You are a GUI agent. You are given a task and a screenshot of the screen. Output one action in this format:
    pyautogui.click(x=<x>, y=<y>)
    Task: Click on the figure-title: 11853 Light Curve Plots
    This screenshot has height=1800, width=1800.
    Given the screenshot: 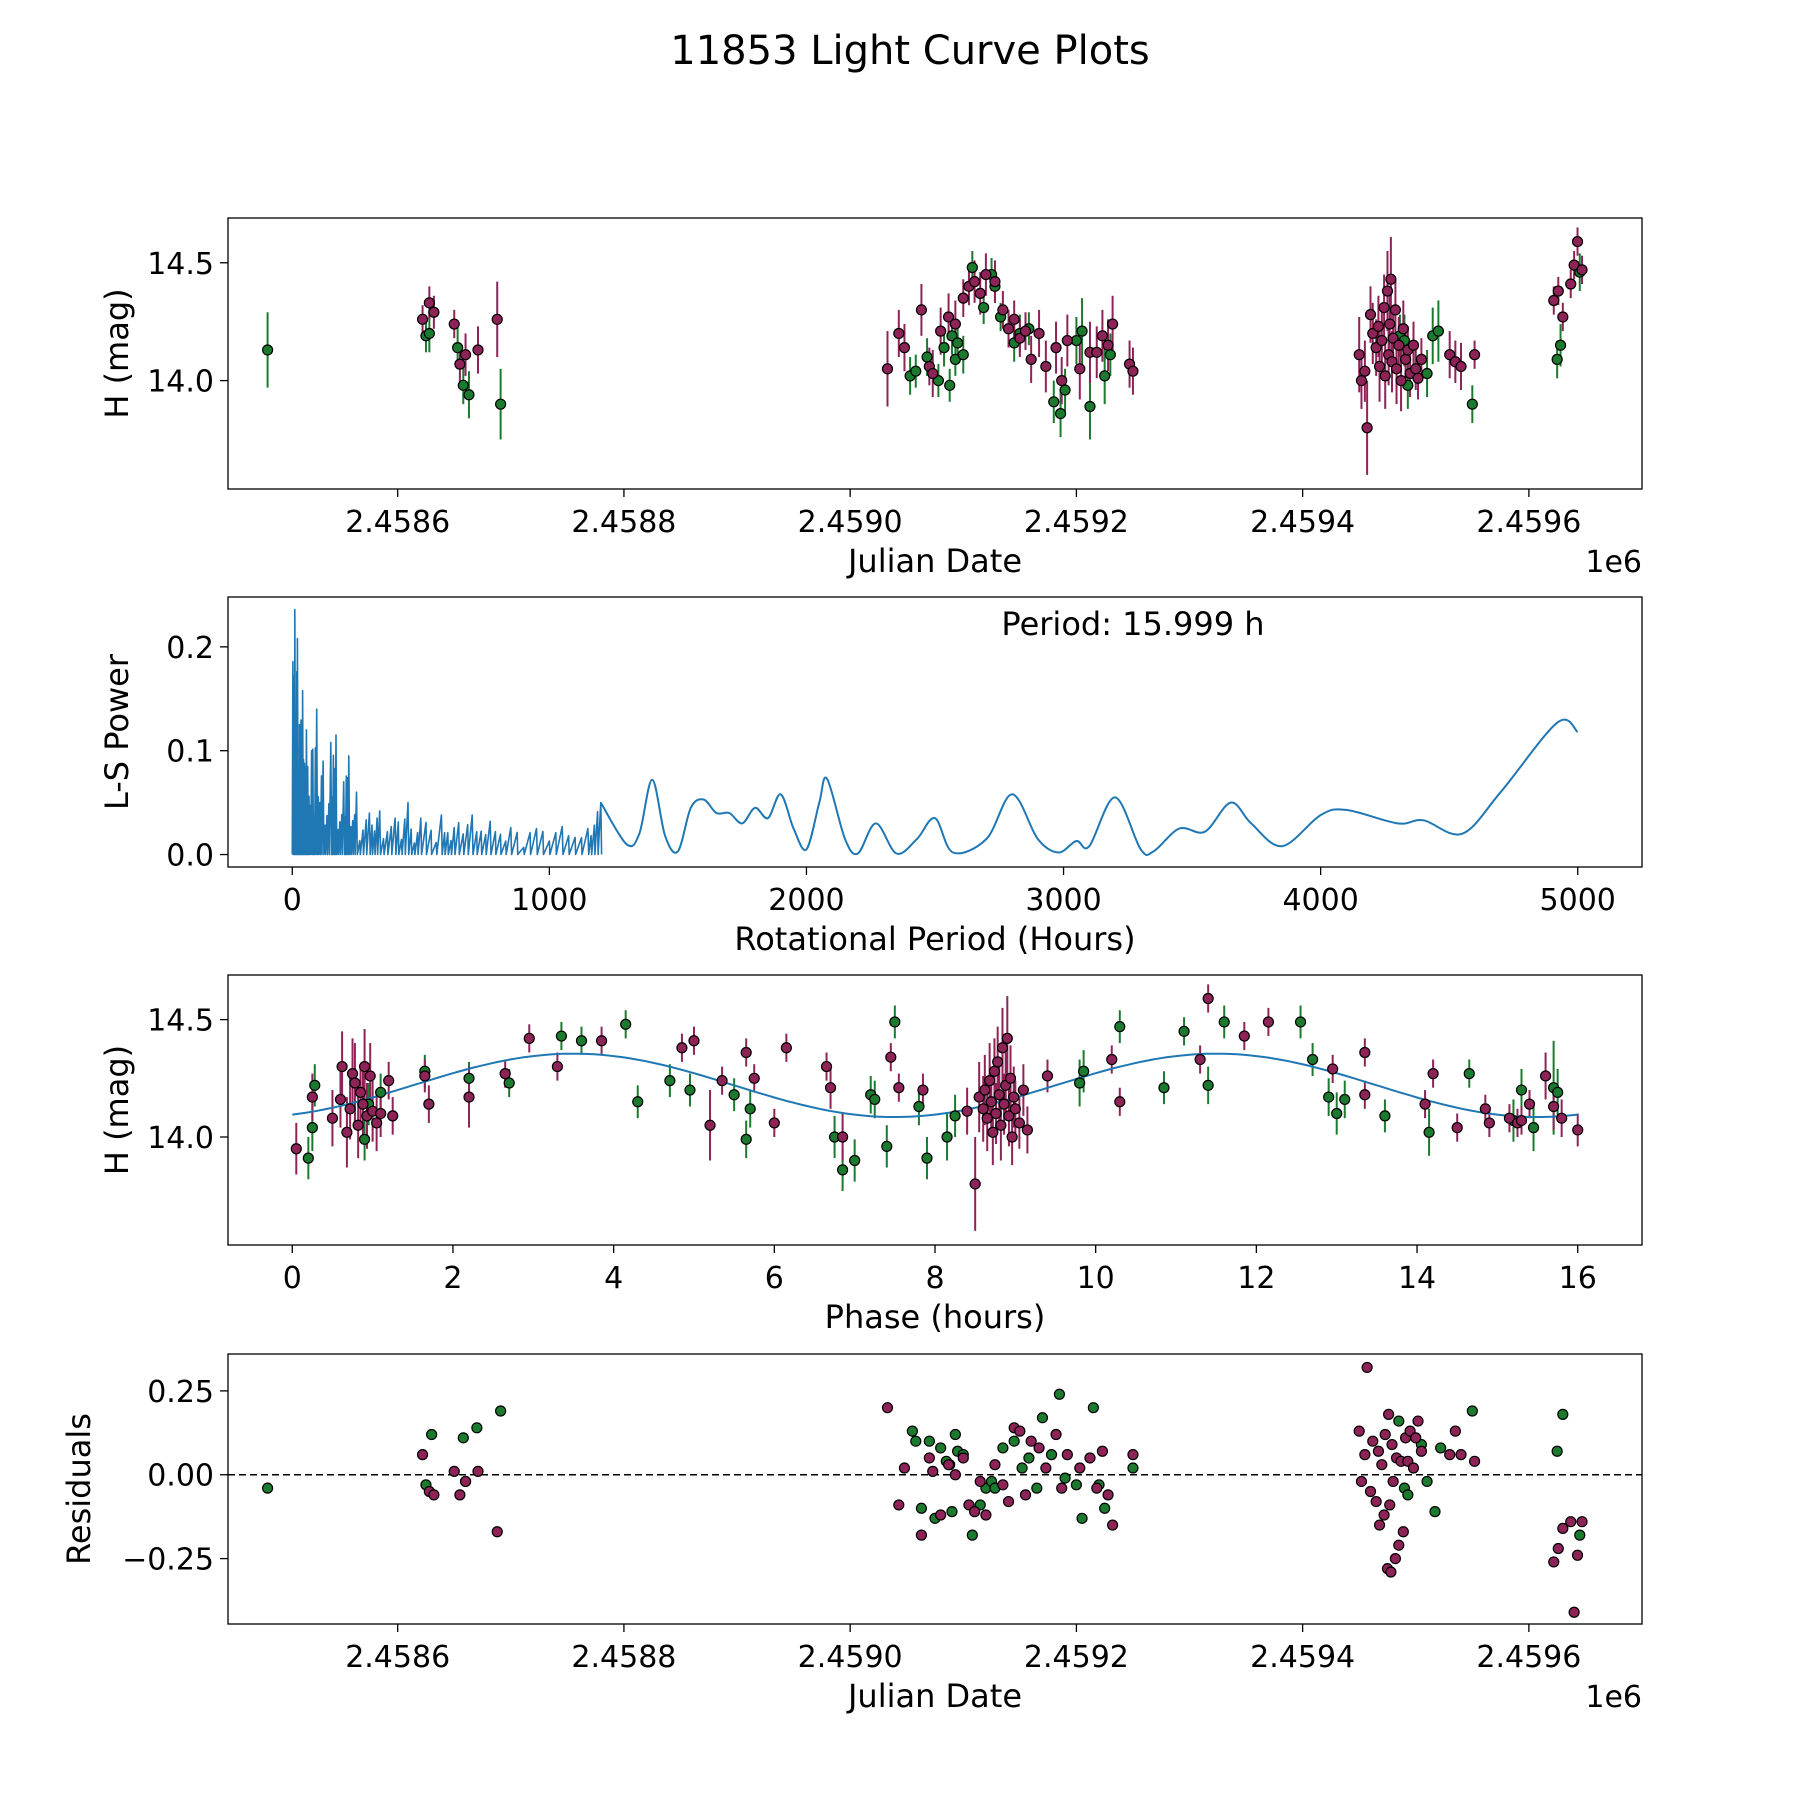 What is the action you would take?
    pyautogui.click(x=909, y=51)
    